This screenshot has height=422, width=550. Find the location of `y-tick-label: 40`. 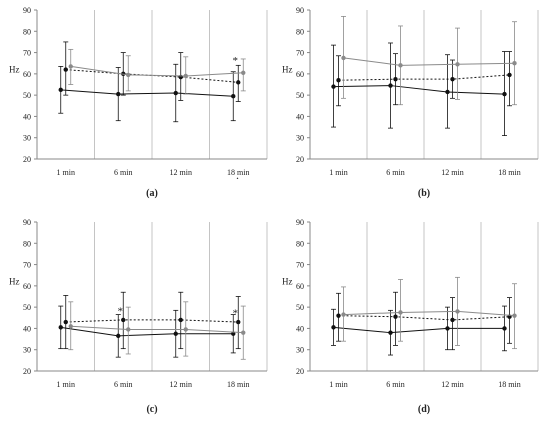

y-tick-label: 40 is located at coordinates (27, 328).